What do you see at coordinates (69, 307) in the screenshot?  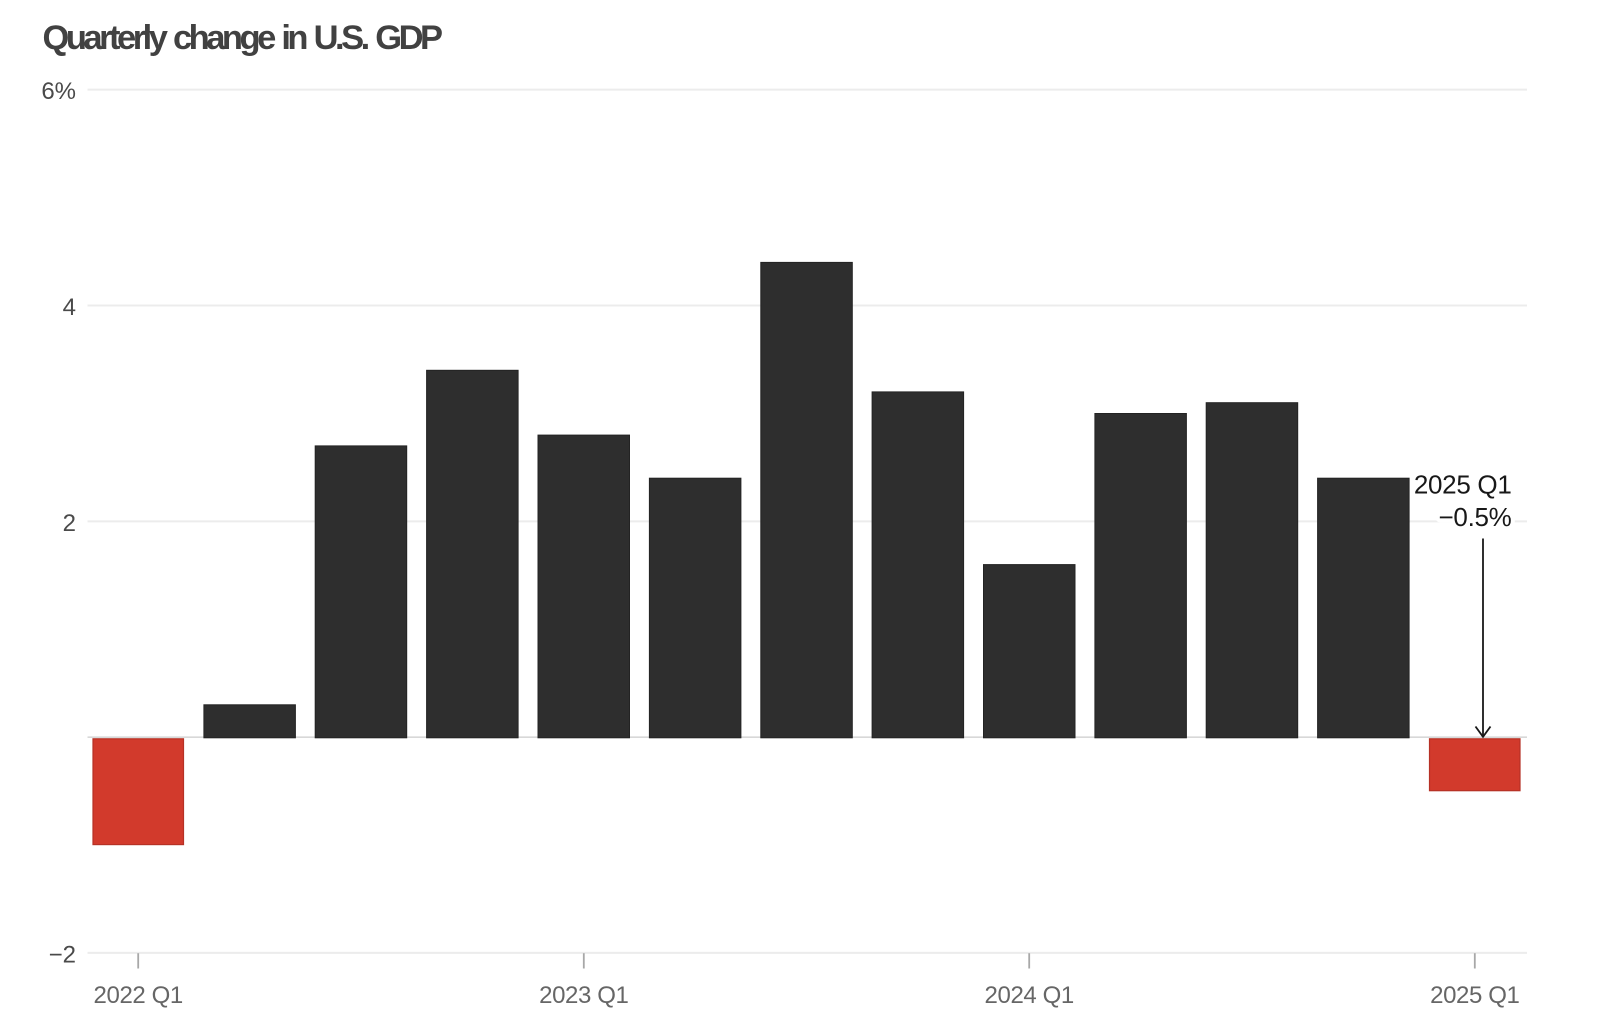 I see `svg-text: 4` at bounding box center [69, 307].